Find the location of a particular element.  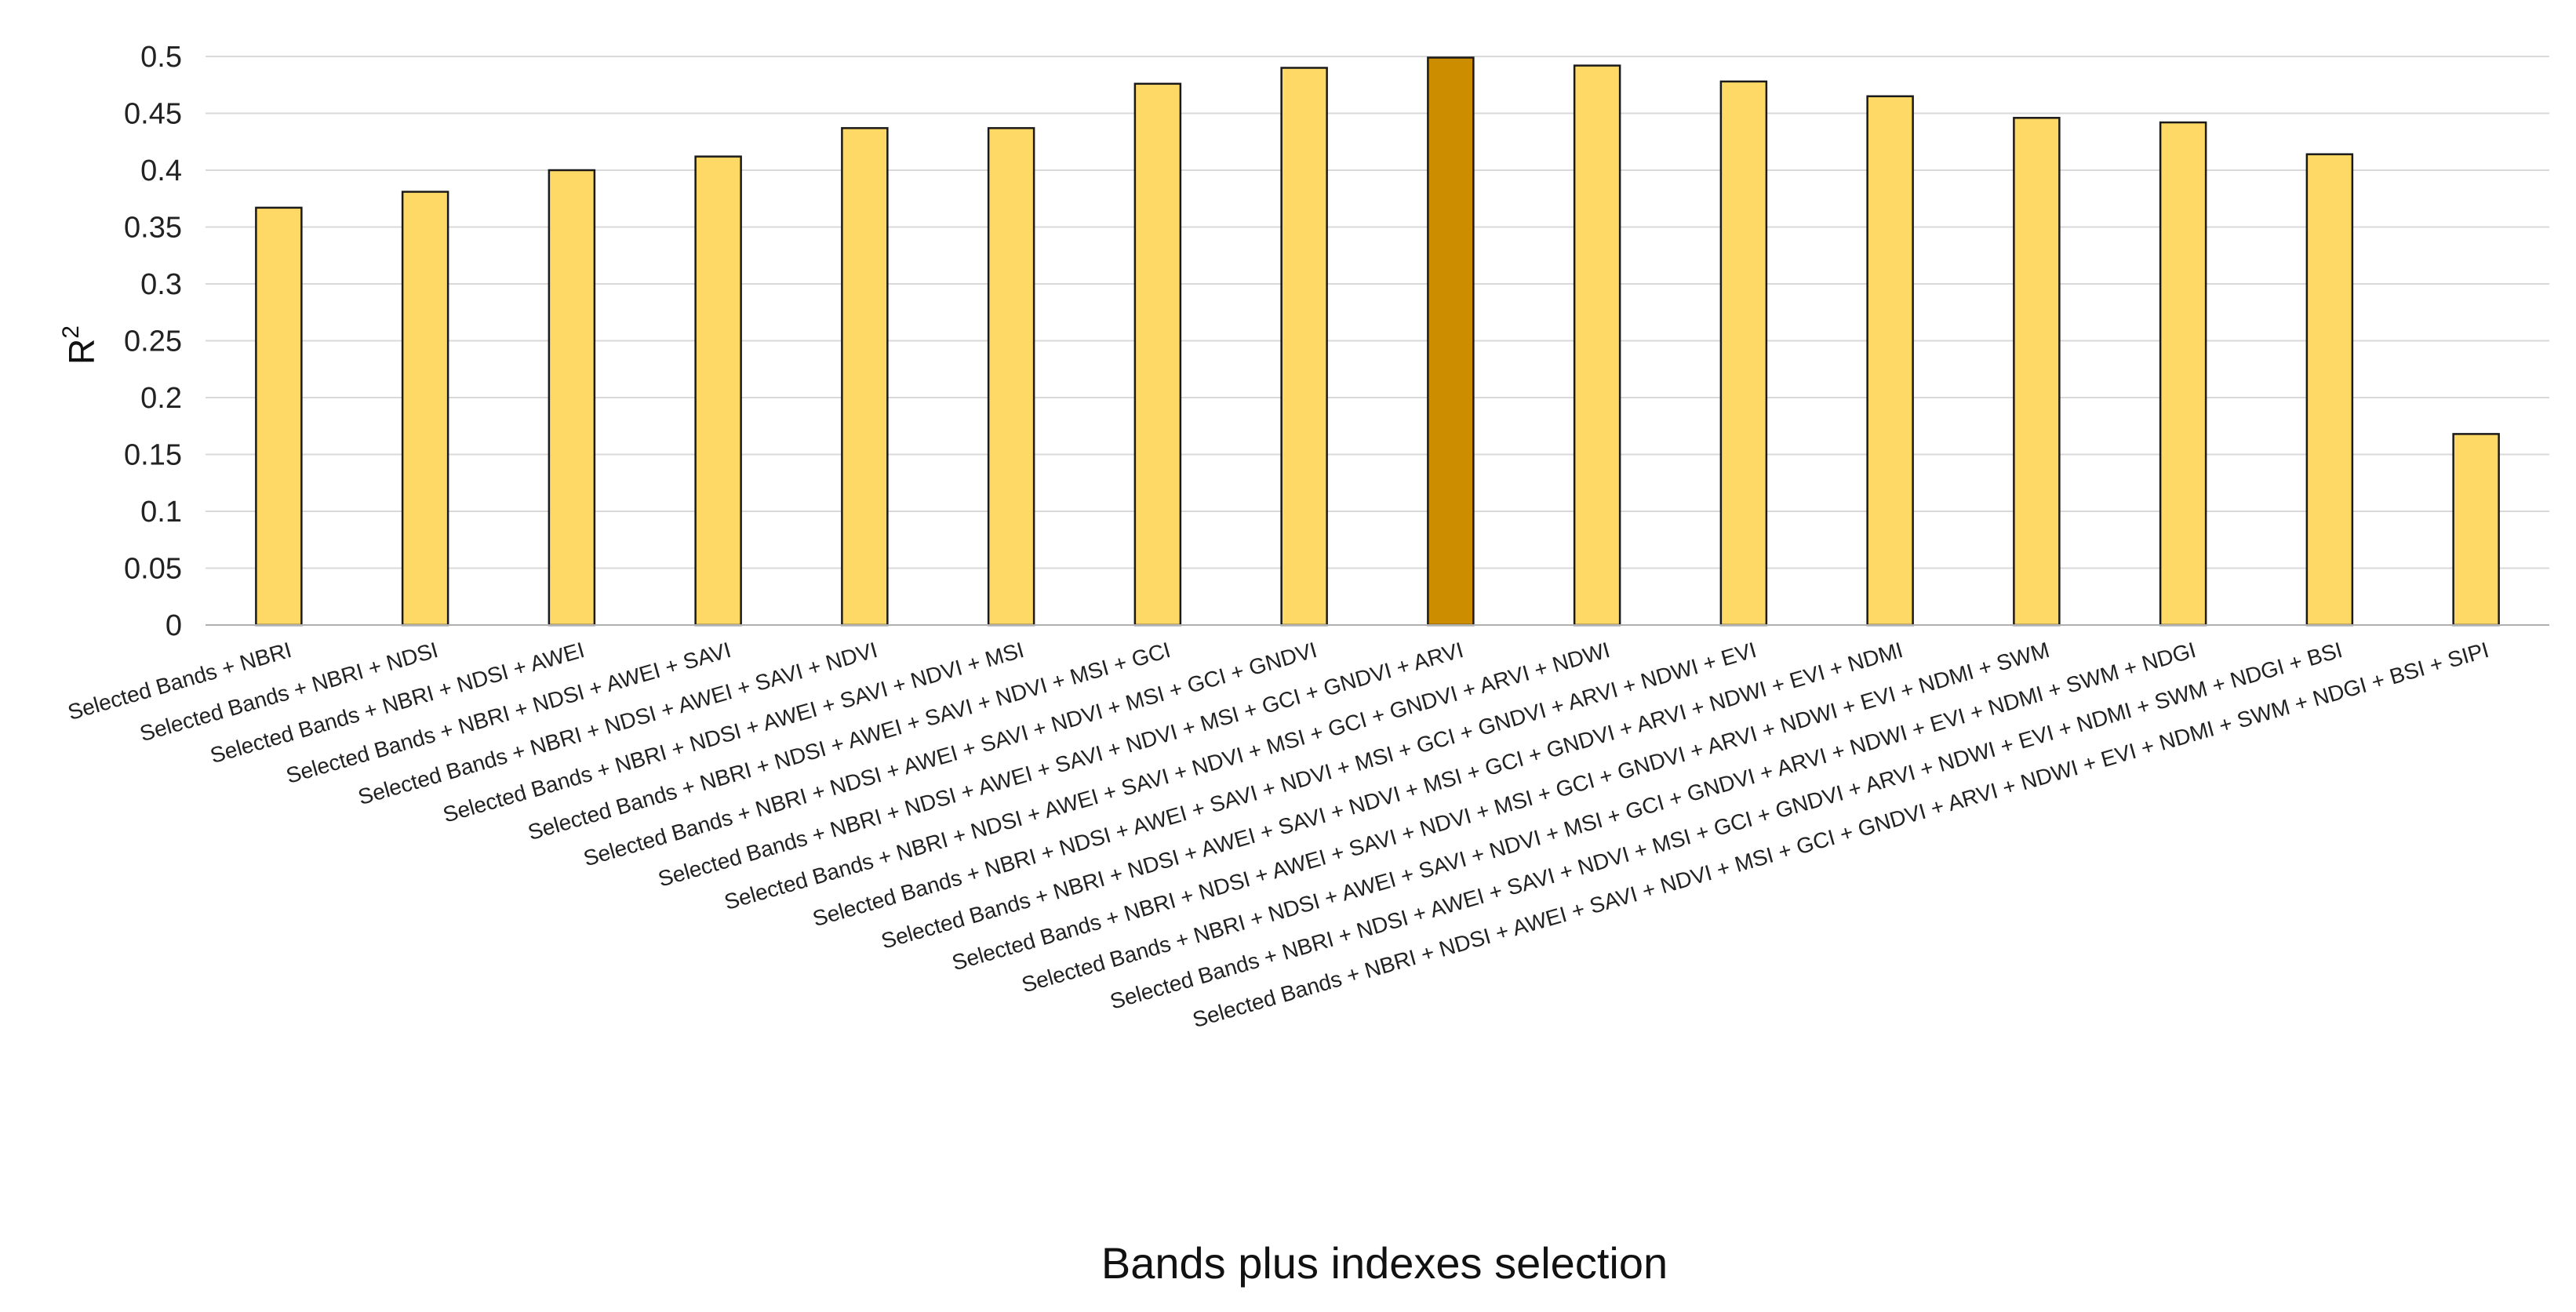

y-axis-title-superscript: 2 is located at coordinates (71, 332).